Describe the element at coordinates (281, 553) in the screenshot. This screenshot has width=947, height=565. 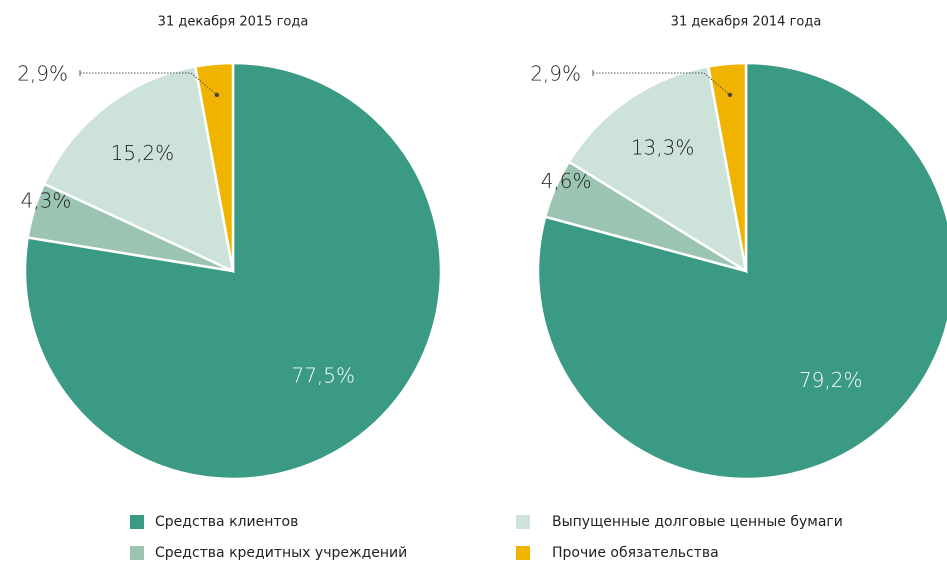
I see `legend-label: Средства кредитных учреждений` at that location.